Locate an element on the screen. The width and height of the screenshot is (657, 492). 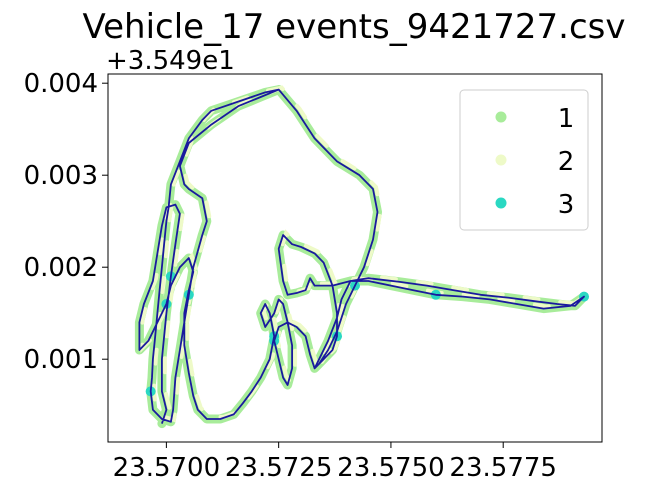
legend: 1 2 3 is located at coordinates (524, 160).